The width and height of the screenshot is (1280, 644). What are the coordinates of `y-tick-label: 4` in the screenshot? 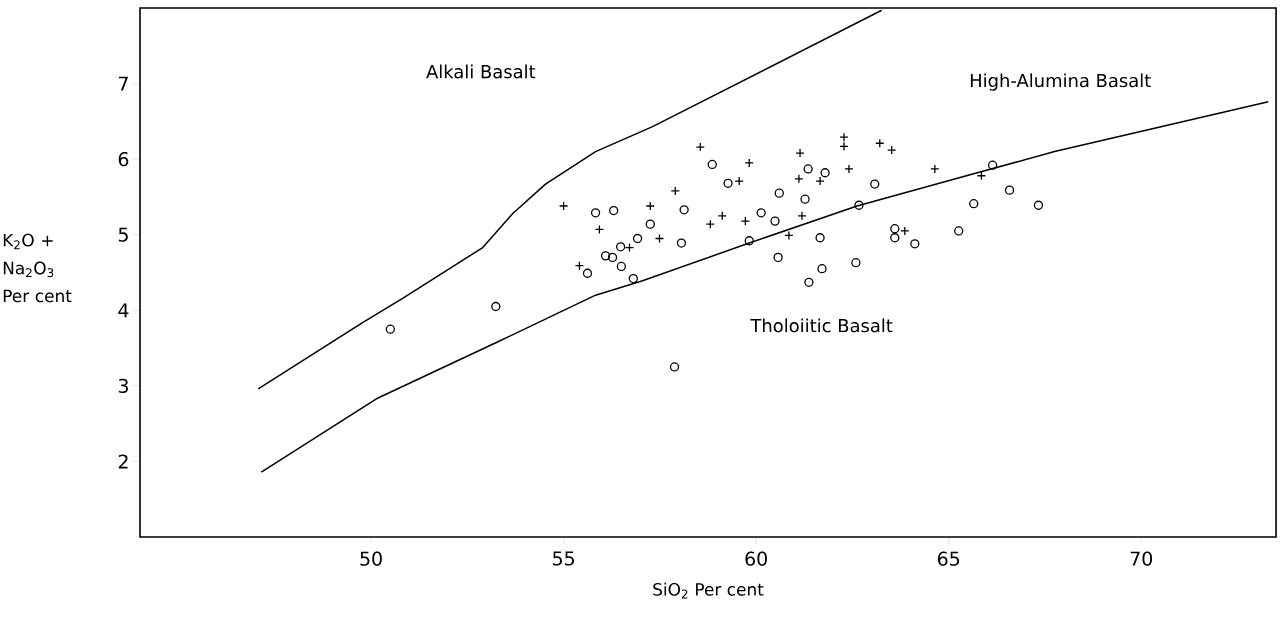 It's located at (123, 310).